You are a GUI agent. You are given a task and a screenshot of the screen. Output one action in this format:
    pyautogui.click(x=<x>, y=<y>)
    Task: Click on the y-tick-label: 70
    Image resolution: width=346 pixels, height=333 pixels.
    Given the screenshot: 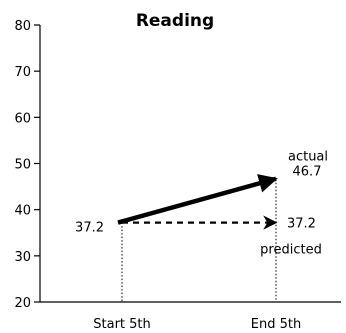 What is the action you would take?
    pyautogui.click(x=22, y=72)
    